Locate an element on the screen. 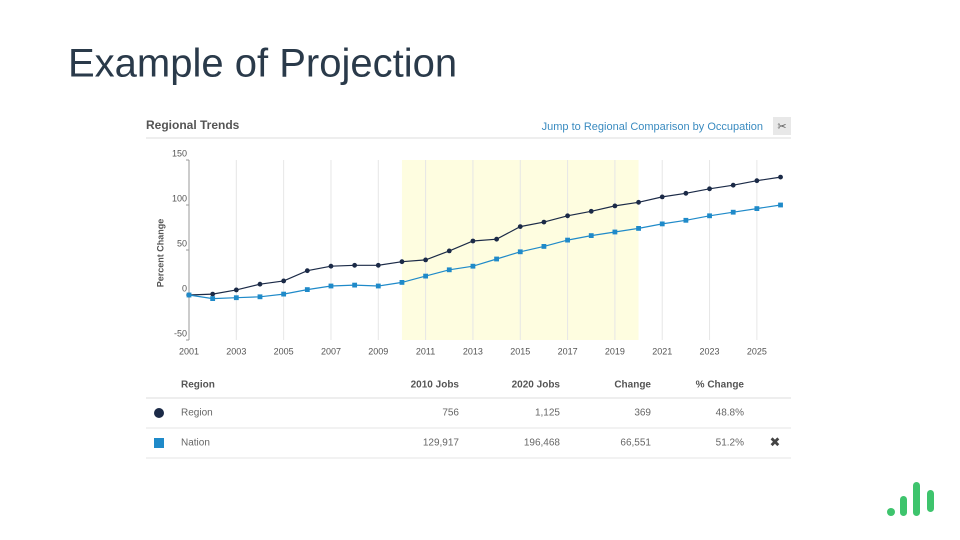 The height and width of the screenshot is (540, 960). table-cell: Region is located at coordinates (197, 413).